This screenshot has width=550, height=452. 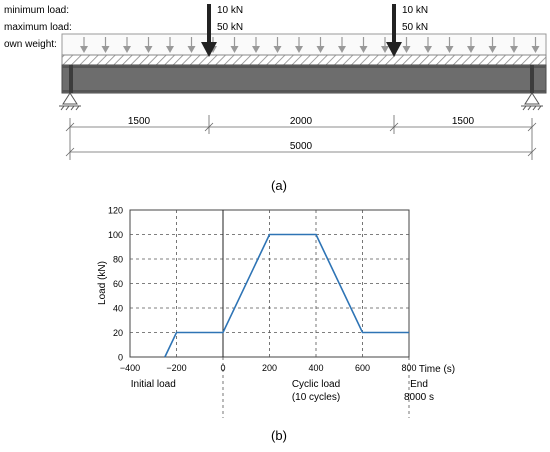 I want to click on support-left, so click(x=70, y=101).